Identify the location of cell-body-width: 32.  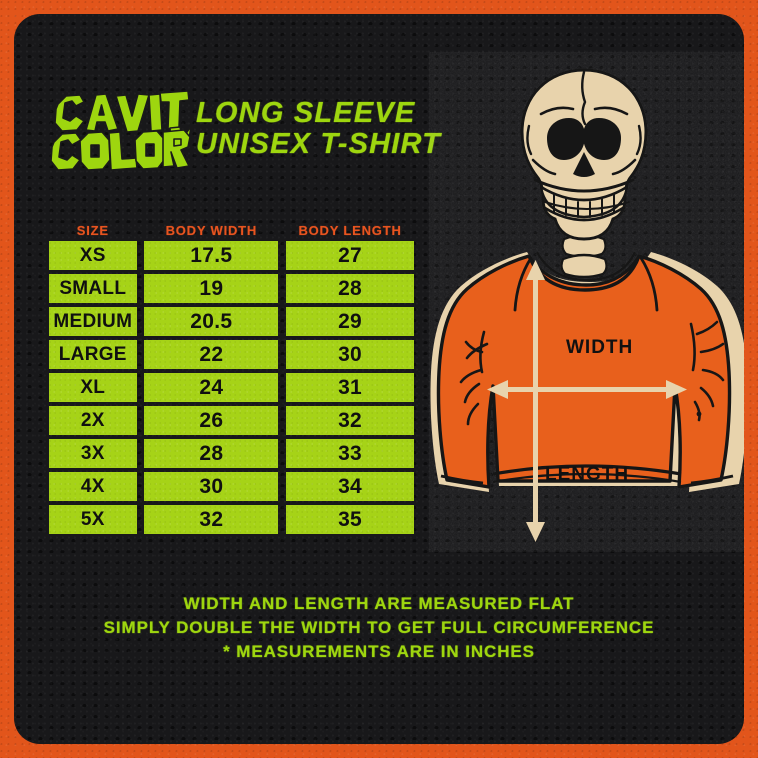
(211, 519).